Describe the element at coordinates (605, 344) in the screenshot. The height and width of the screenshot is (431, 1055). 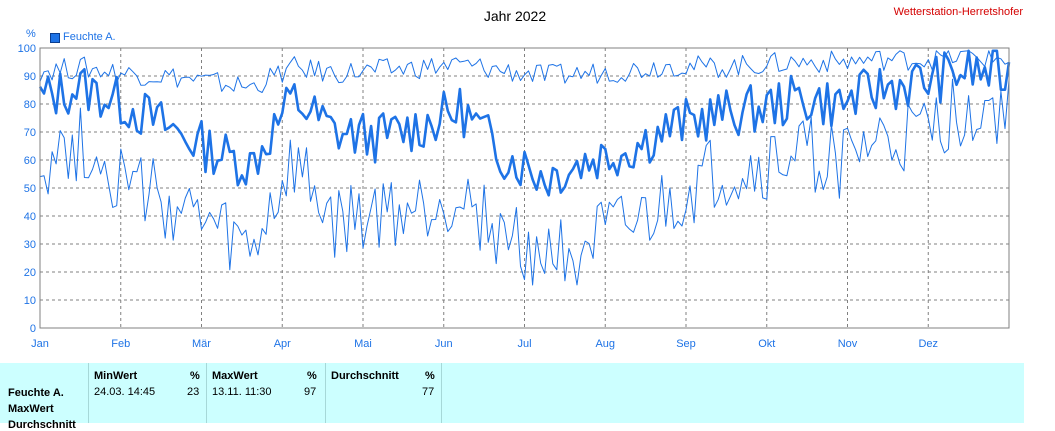
I see `x-tick-label: Aug` at that location.